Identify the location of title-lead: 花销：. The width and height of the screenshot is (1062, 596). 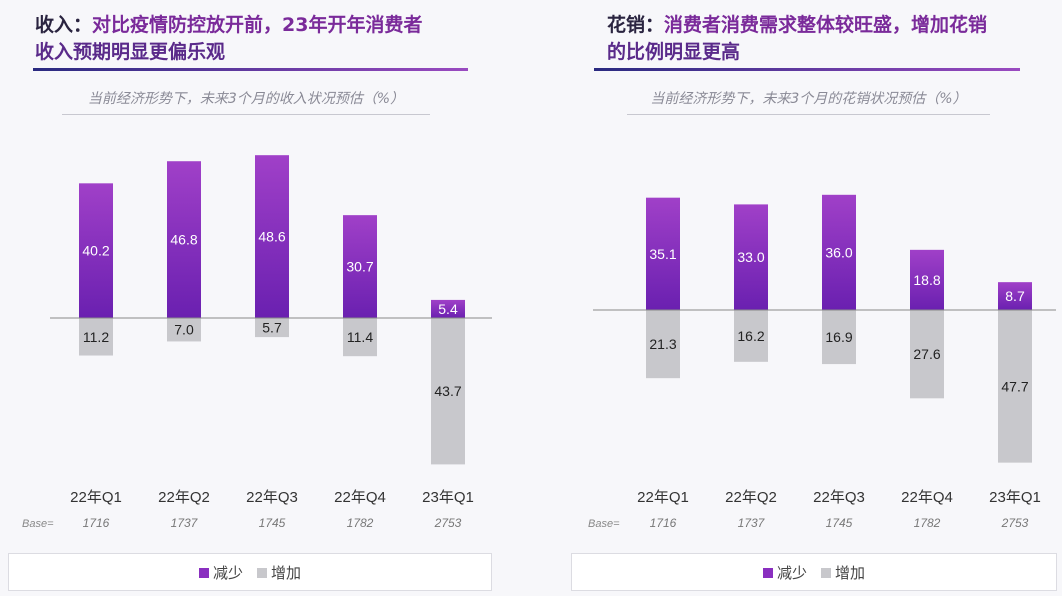
(636, 25).